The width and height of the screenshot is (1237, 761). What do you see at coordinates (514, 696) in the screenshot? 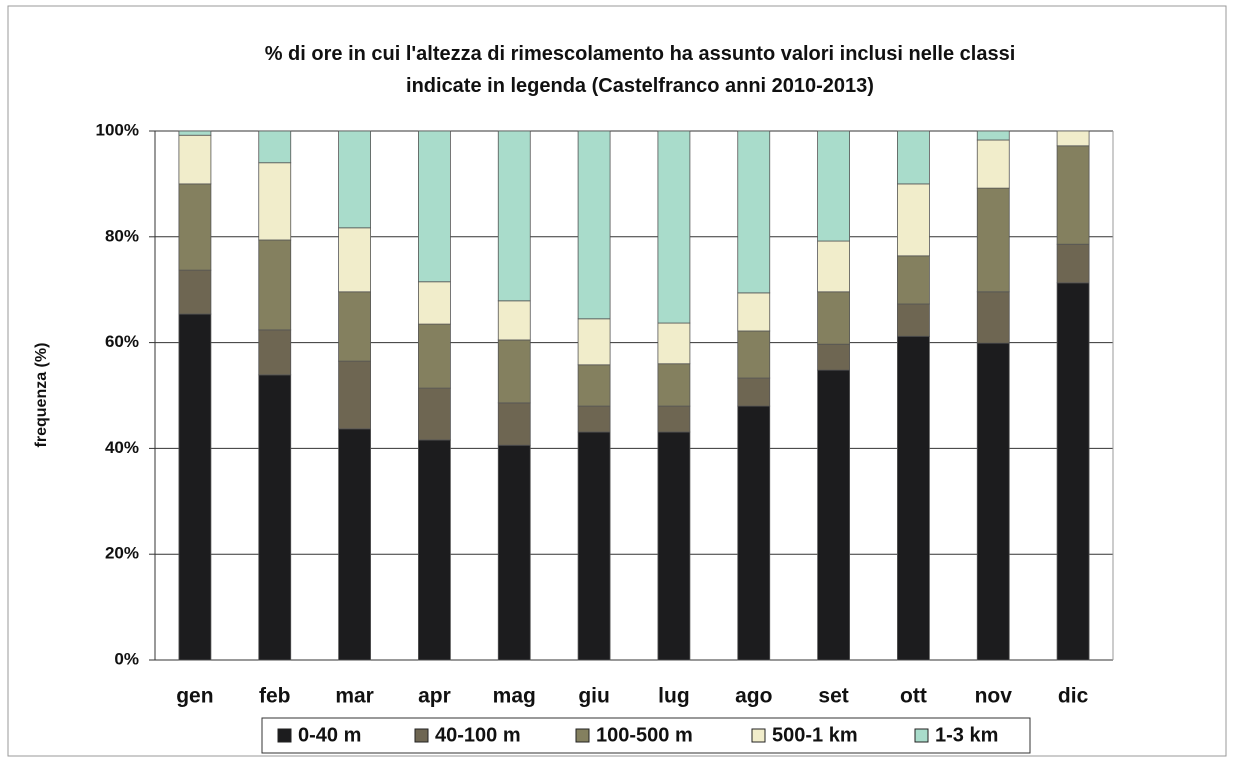
I see `x-tick-label: mag` at bounding box center [514, 696].